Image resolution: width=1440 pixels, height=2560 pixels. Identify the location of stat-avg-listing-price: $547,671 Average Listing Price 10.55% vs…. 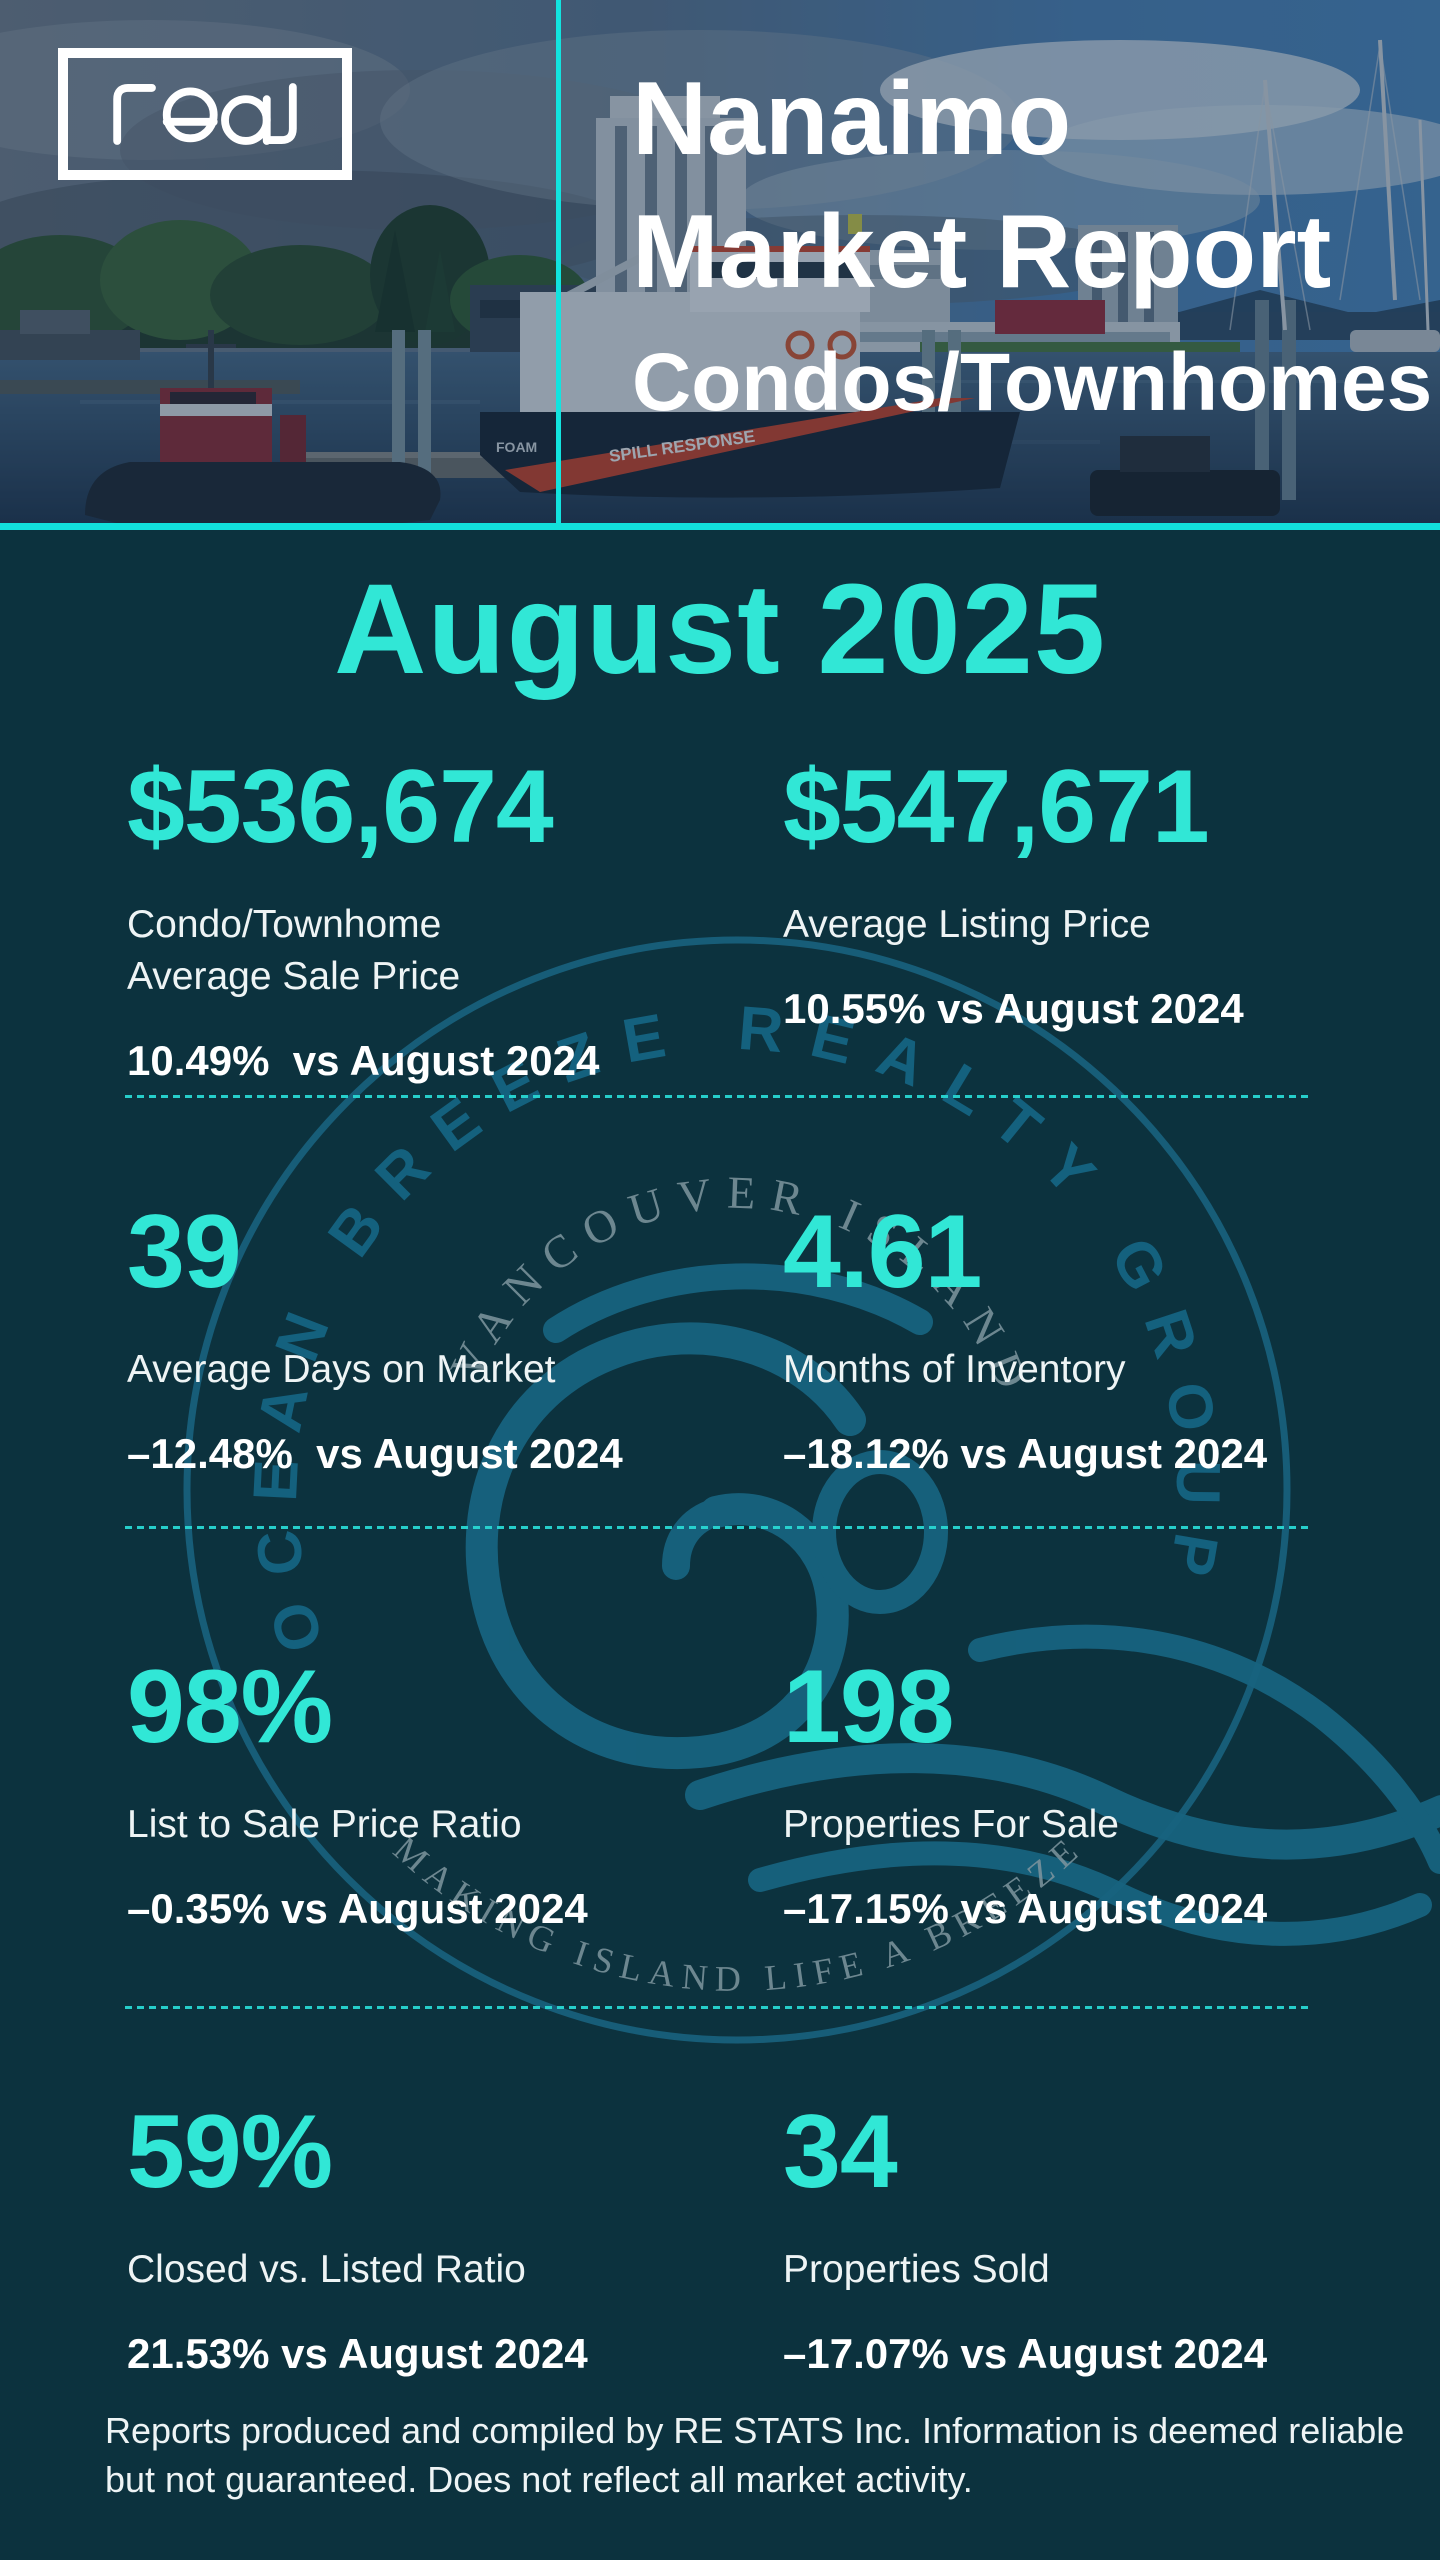
(1083, 894).